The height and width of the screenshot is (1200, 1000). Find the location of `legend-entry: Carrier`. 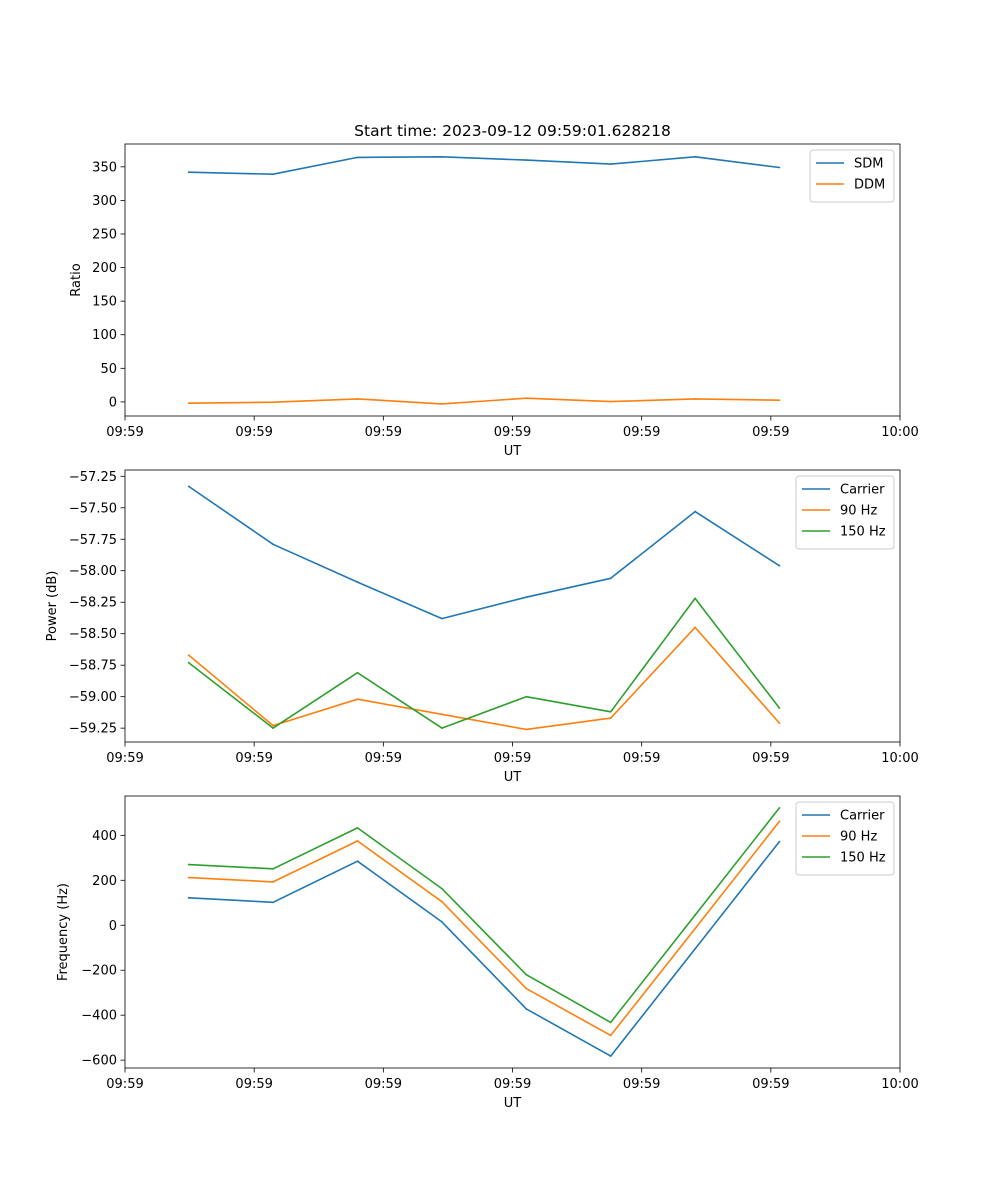

legend-entry: Carrier is located at coordinates (862, 490).